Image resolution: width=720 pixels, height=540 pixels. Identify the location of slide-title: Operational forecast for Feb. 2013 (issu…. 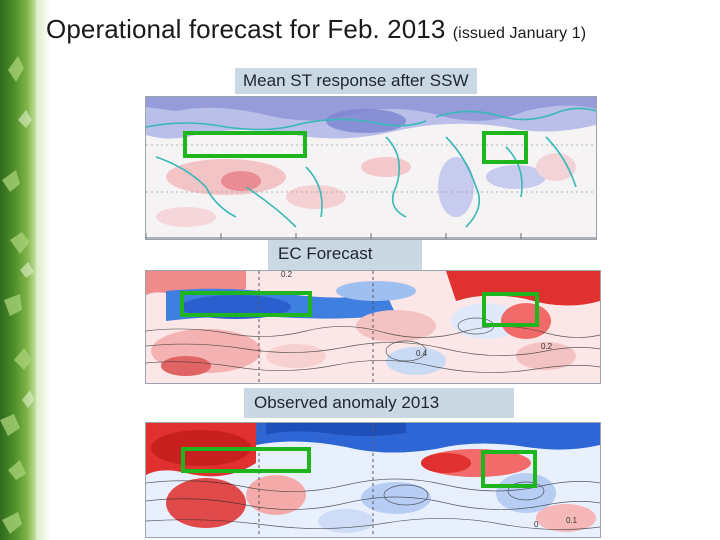
(316, 29).